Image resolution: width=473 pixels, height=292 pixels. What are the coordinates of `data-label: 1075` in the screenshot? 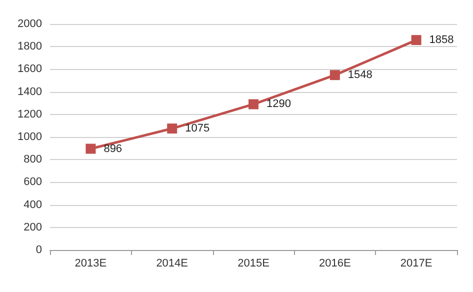 It's located at (197, 128).